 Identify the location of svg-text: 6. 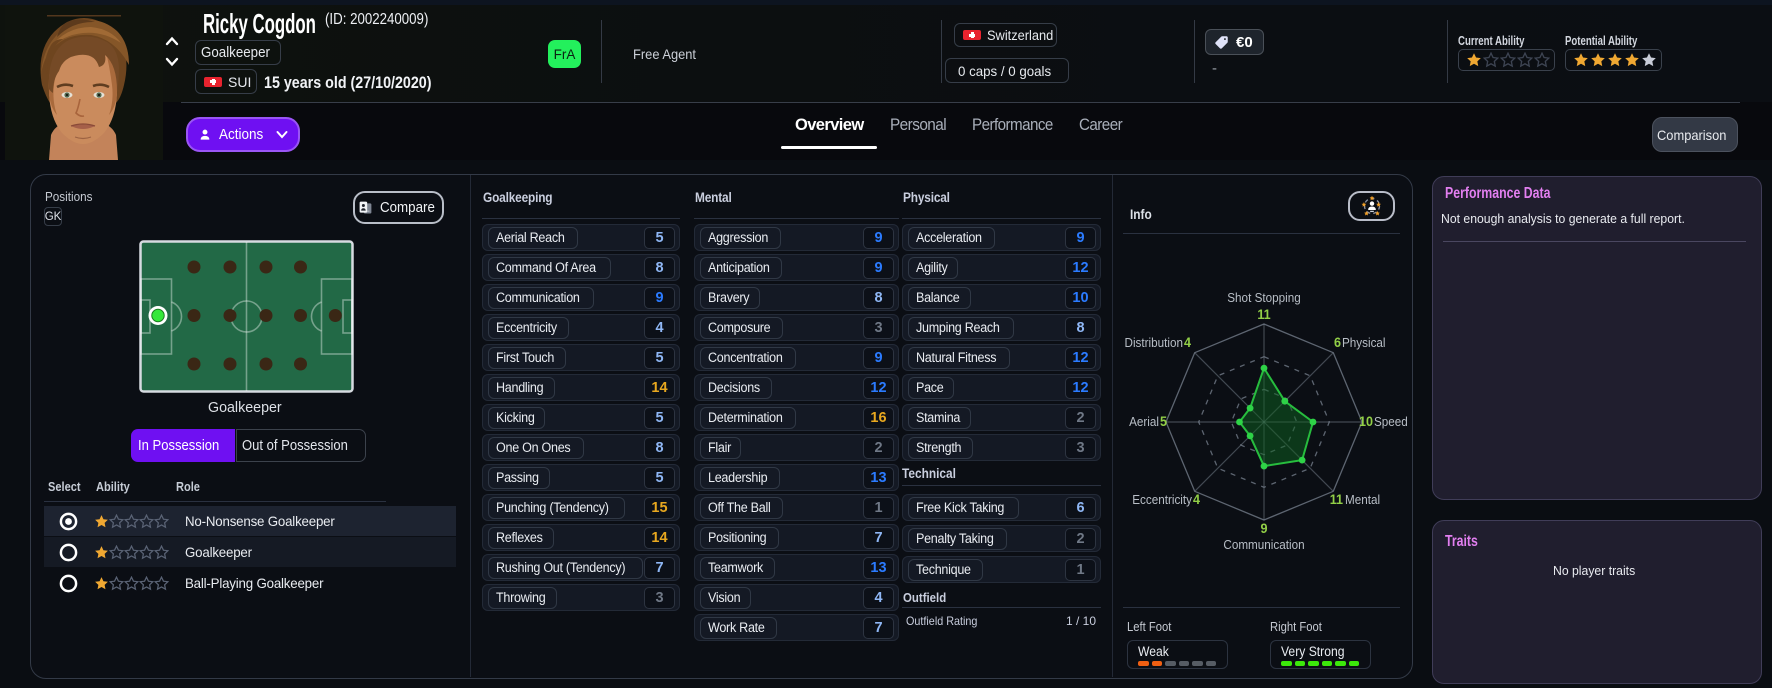
(1337, 342).